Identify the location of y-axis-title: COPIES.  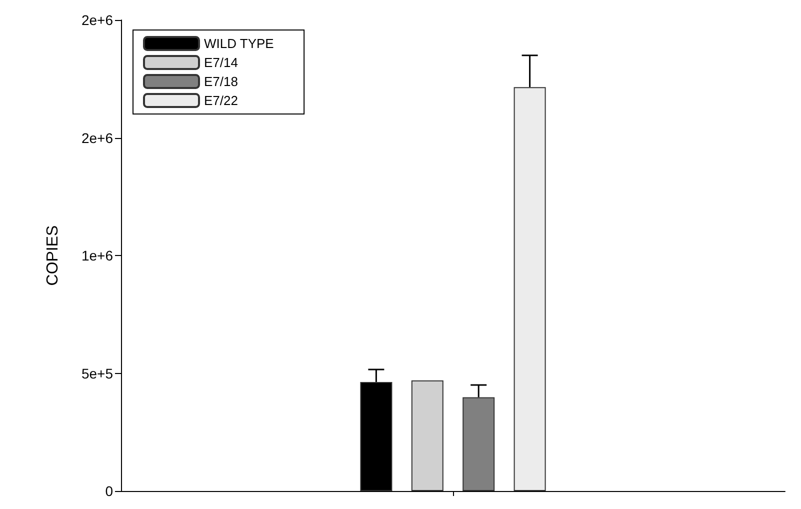
(53, 255).